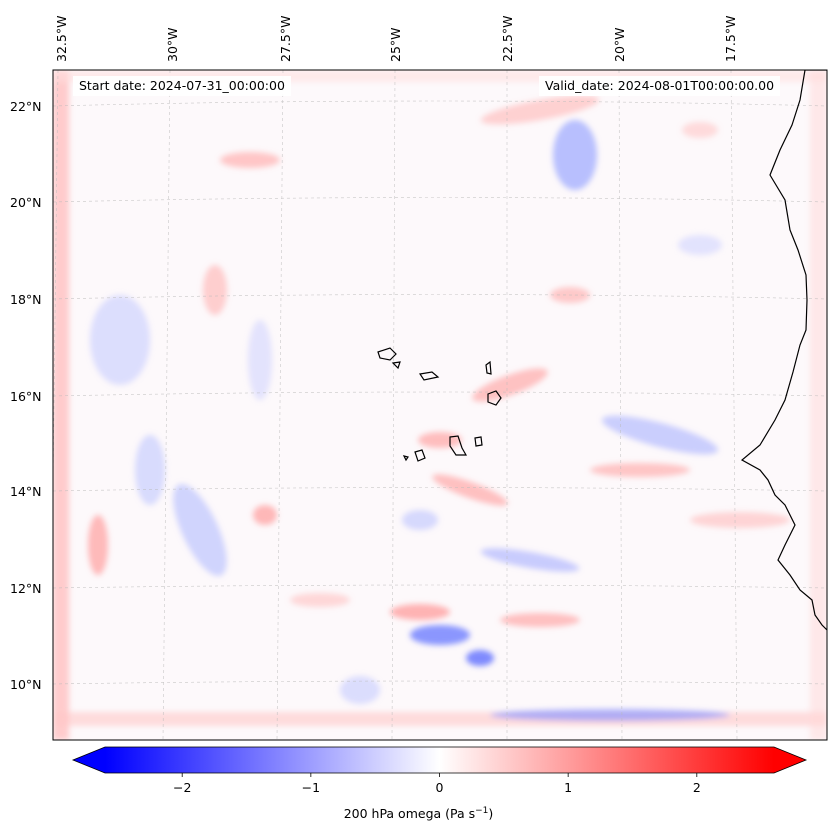 This screenshot has width=837, height=839. Describe the element at coordinates (172, 44) in the screenshot. I see `lon-label: 30°W` at that location.